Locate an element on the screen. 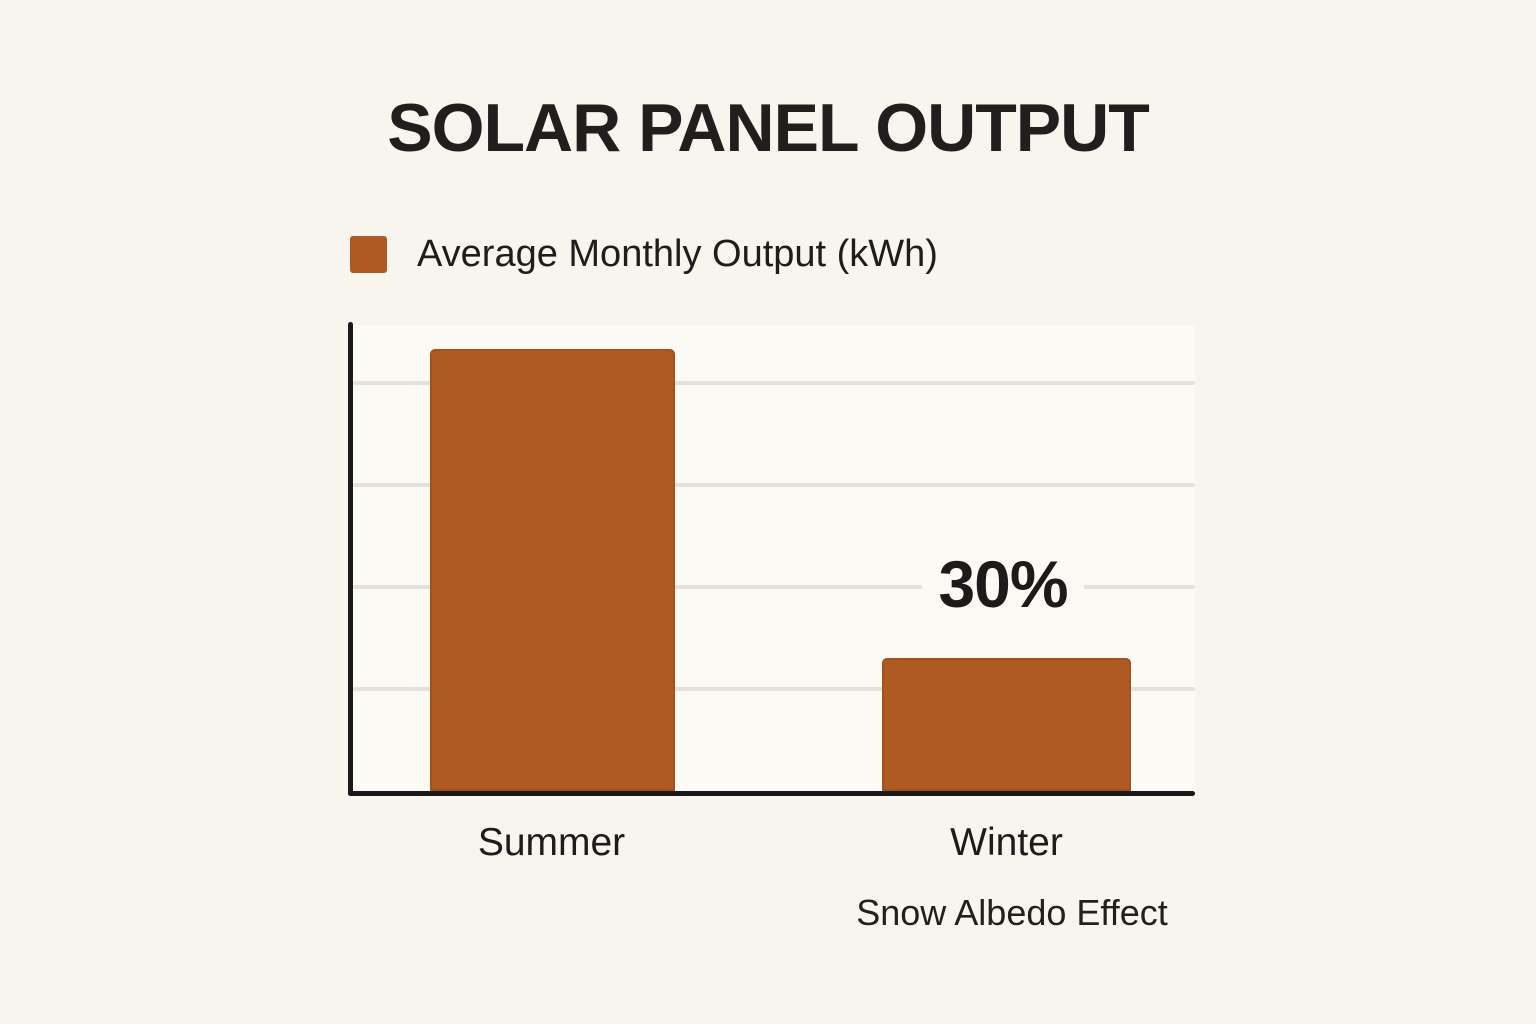 Image resolution: width=1536 pixels, height=1024 pixels. legend-label: Average Monthly Output (kWh) is located at coordinates (677, 254).